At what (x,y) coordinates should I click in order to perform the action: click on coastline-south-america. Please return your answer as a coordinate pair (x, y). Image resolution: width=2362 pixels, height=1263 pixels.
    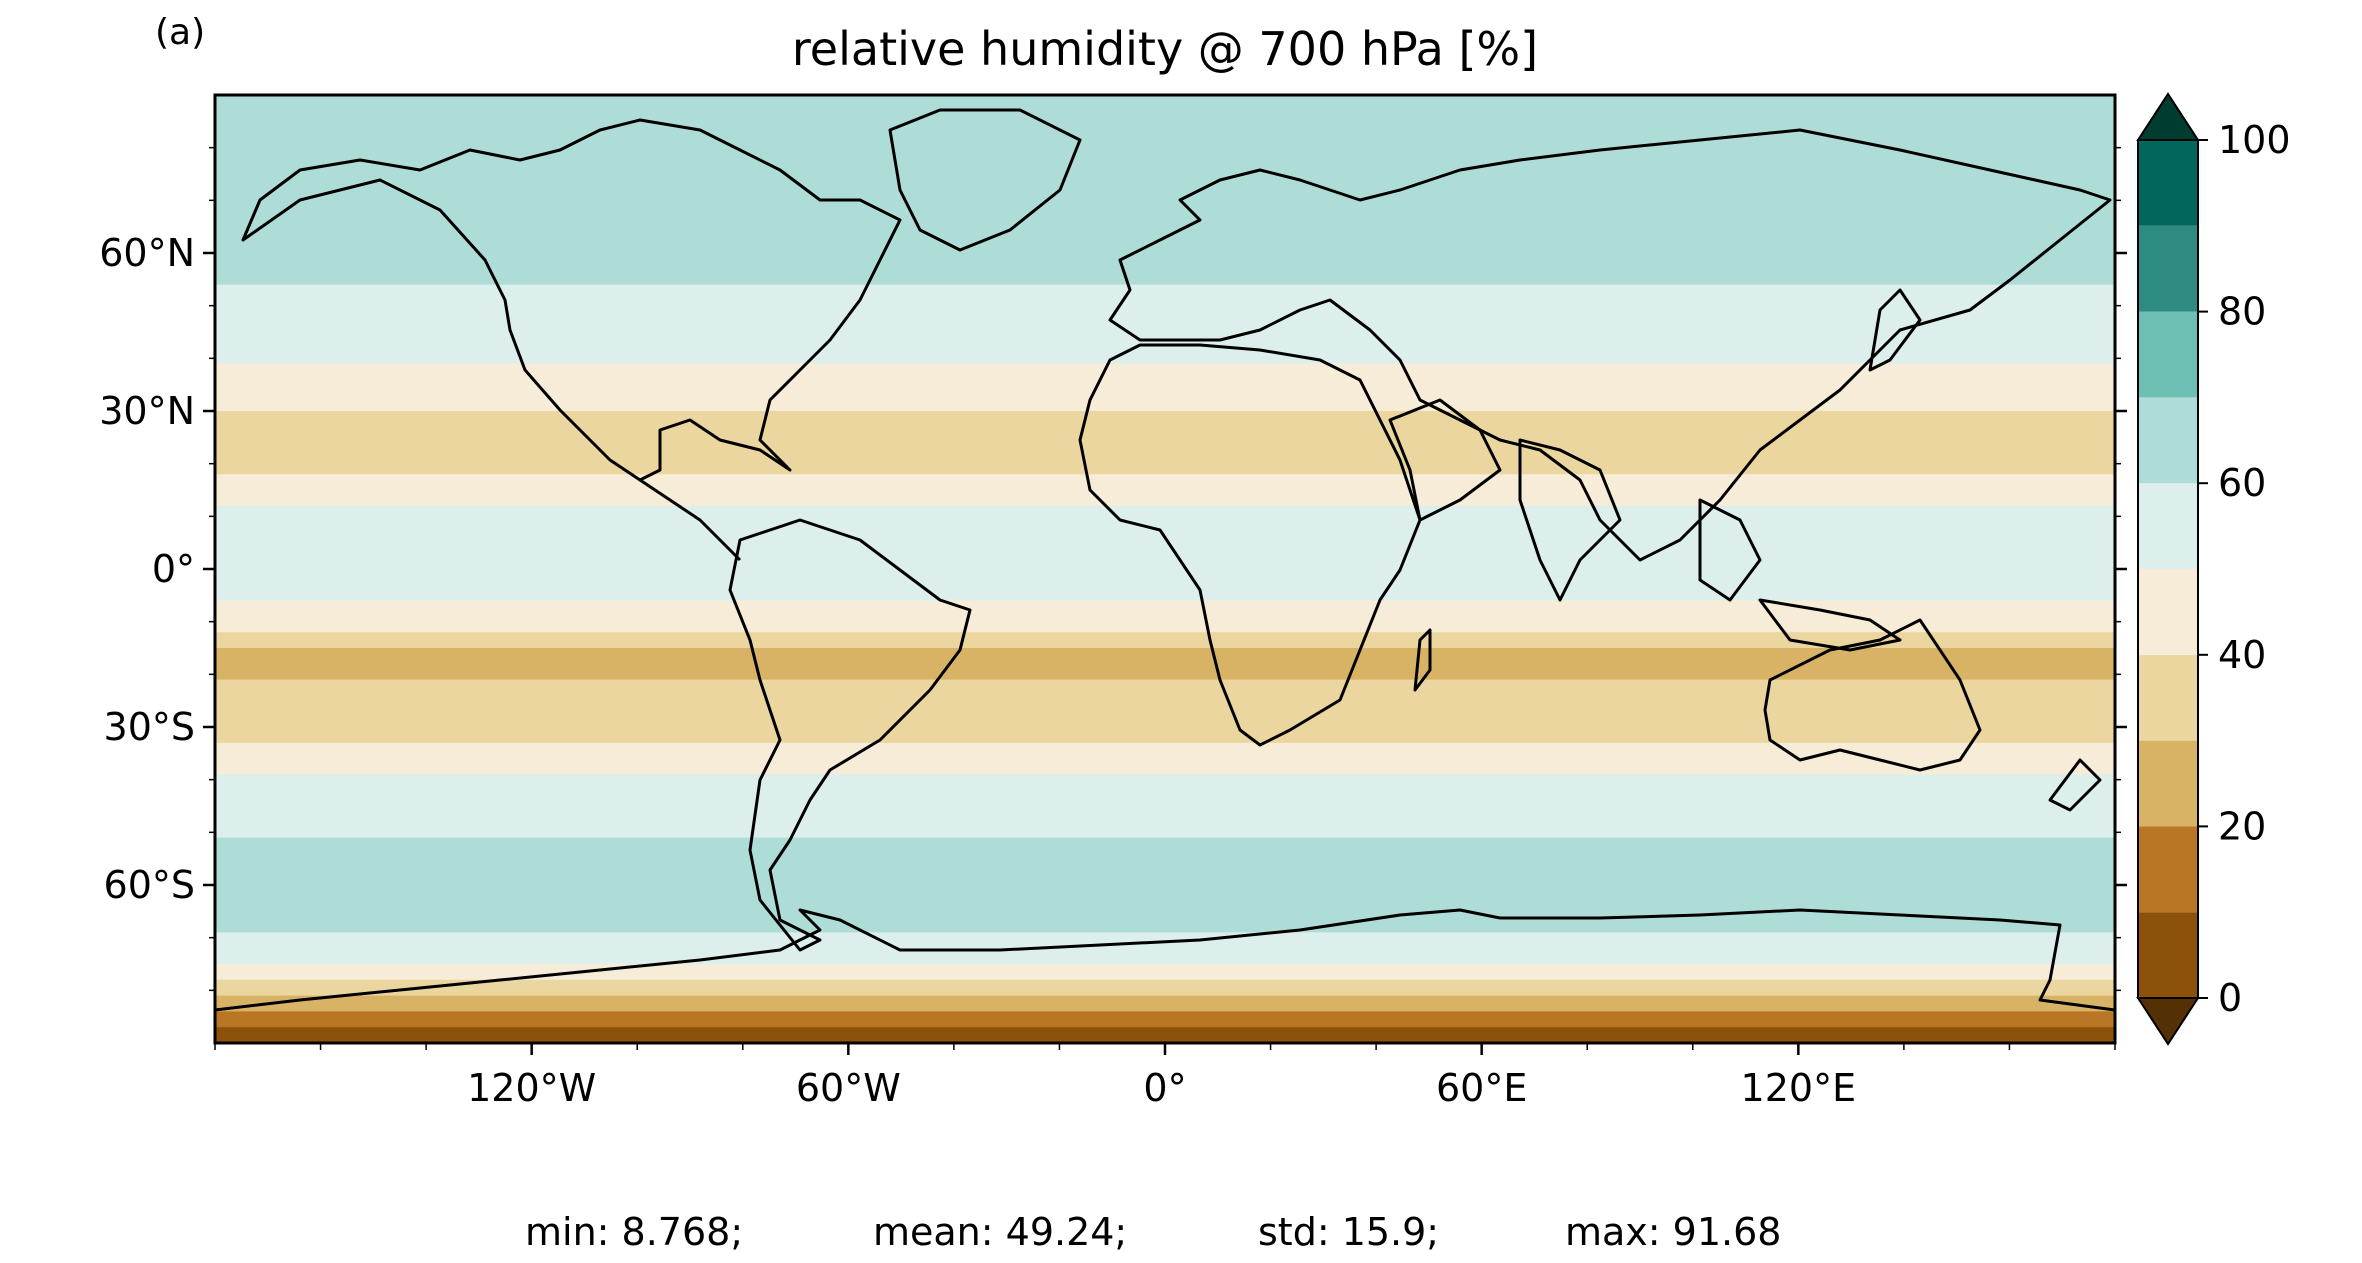
    Looking at the image, I should click on (850, 735).